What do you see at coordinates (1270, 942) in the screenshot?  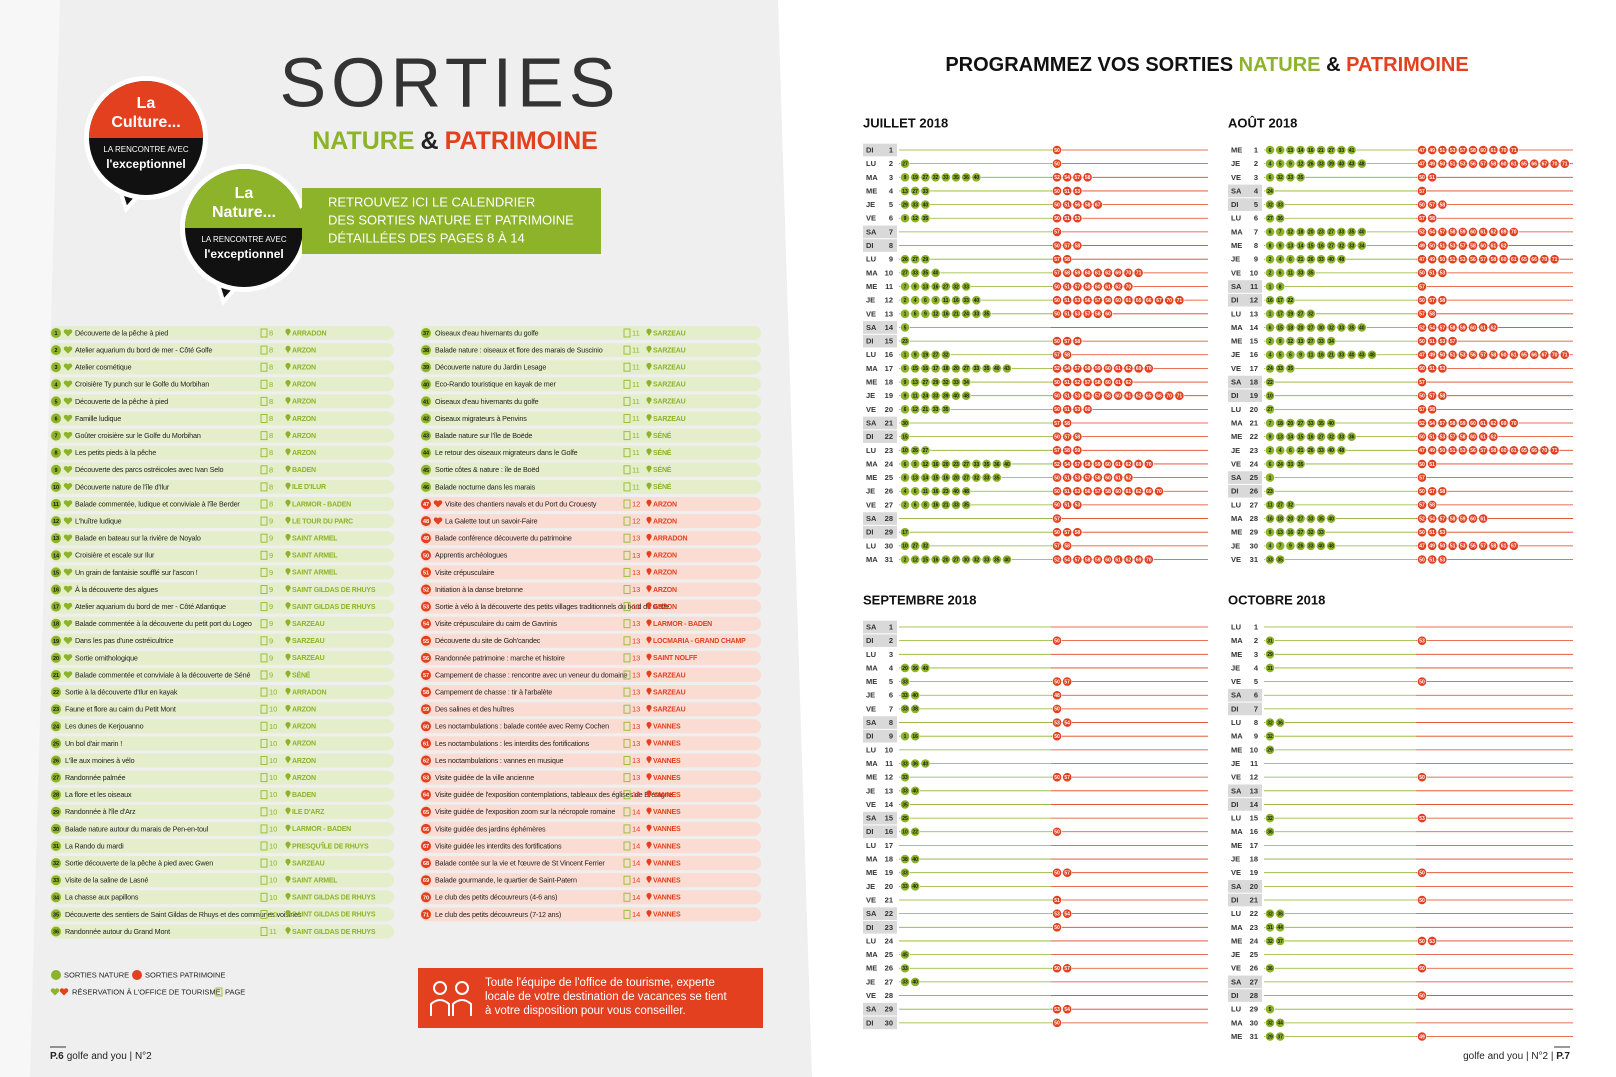 I see `activity-ref: 32` at bounding box center [1270, 942].